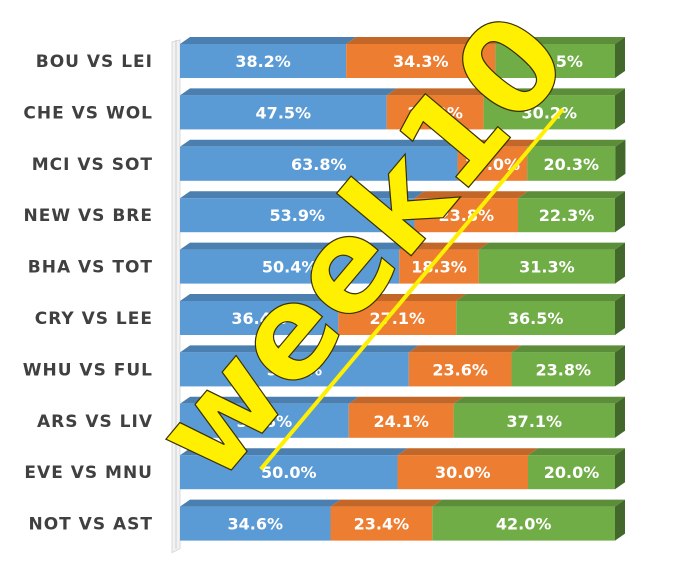  Describe the element at coordinates (550, 112) in the screenshot. I see `data-label: 30.2%` at that location.